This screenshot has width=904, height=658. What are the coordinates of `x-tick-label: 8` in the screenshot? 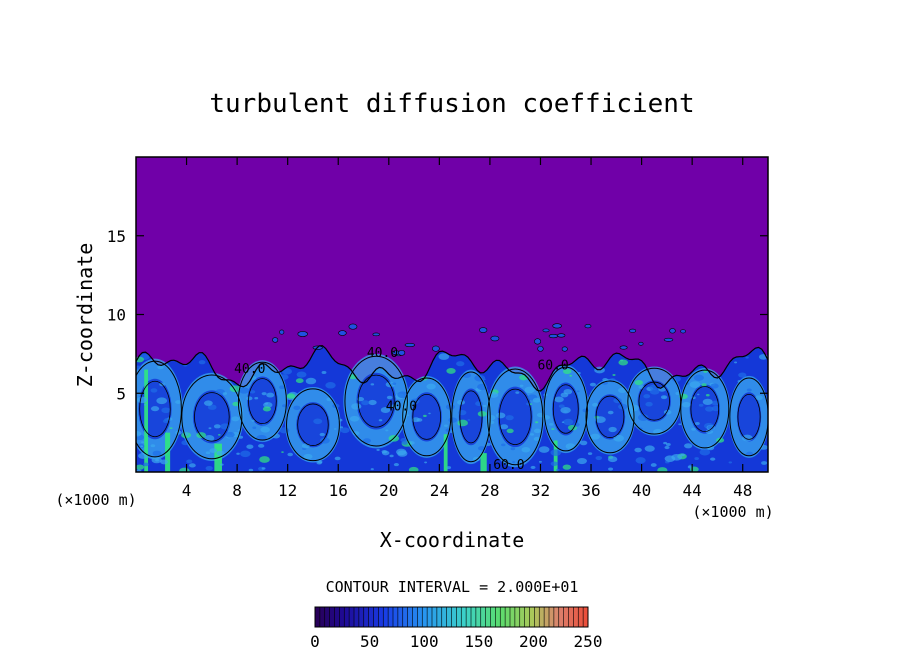 It's located at (237, 490).